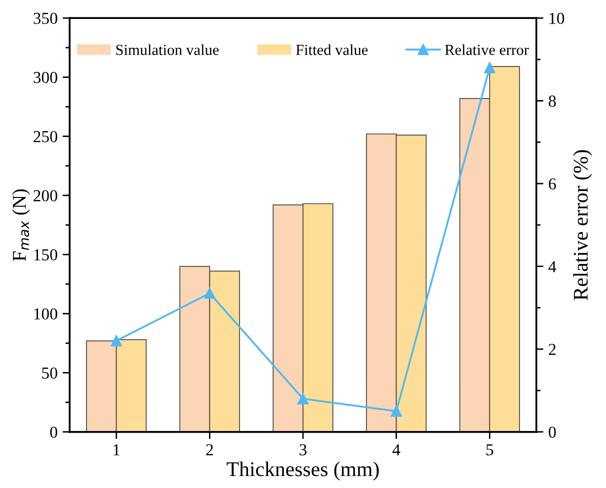 Image resolution: width=606 pixels, height=488 pixels. Describe the element at coordinates (46, 254) in the screenshot. I see `y-tick-label: 150` at that location.